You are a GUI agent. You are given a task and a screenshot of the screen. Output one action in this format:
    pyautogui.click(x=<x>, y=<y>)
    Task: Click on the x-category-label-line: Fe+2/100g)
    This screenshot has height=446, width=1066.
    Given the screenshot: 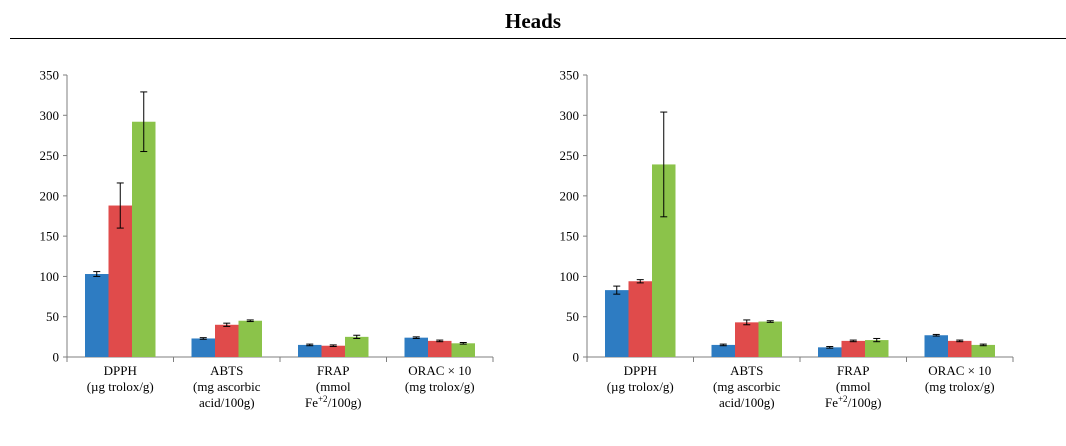 What is the action you would take?
    pyautogui.click(x=853, y=402)
    